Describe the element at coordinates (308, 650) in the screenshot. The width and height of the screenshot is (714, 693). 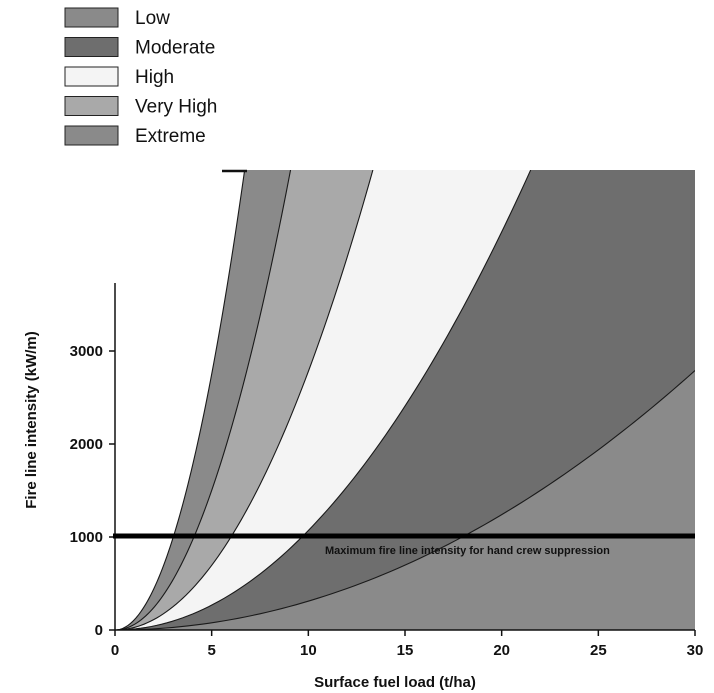
I see `x-tick-label: 10` at that location.